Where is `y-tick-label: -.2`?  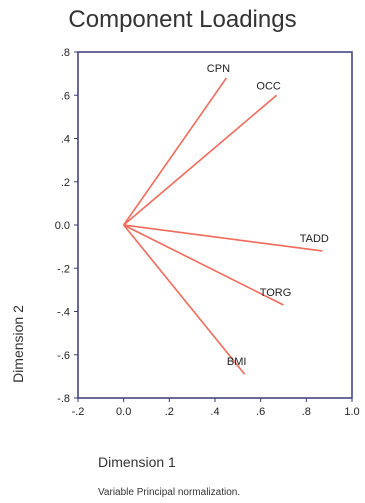
y-tick-label: -.2 is located at coordinates (63, 269).